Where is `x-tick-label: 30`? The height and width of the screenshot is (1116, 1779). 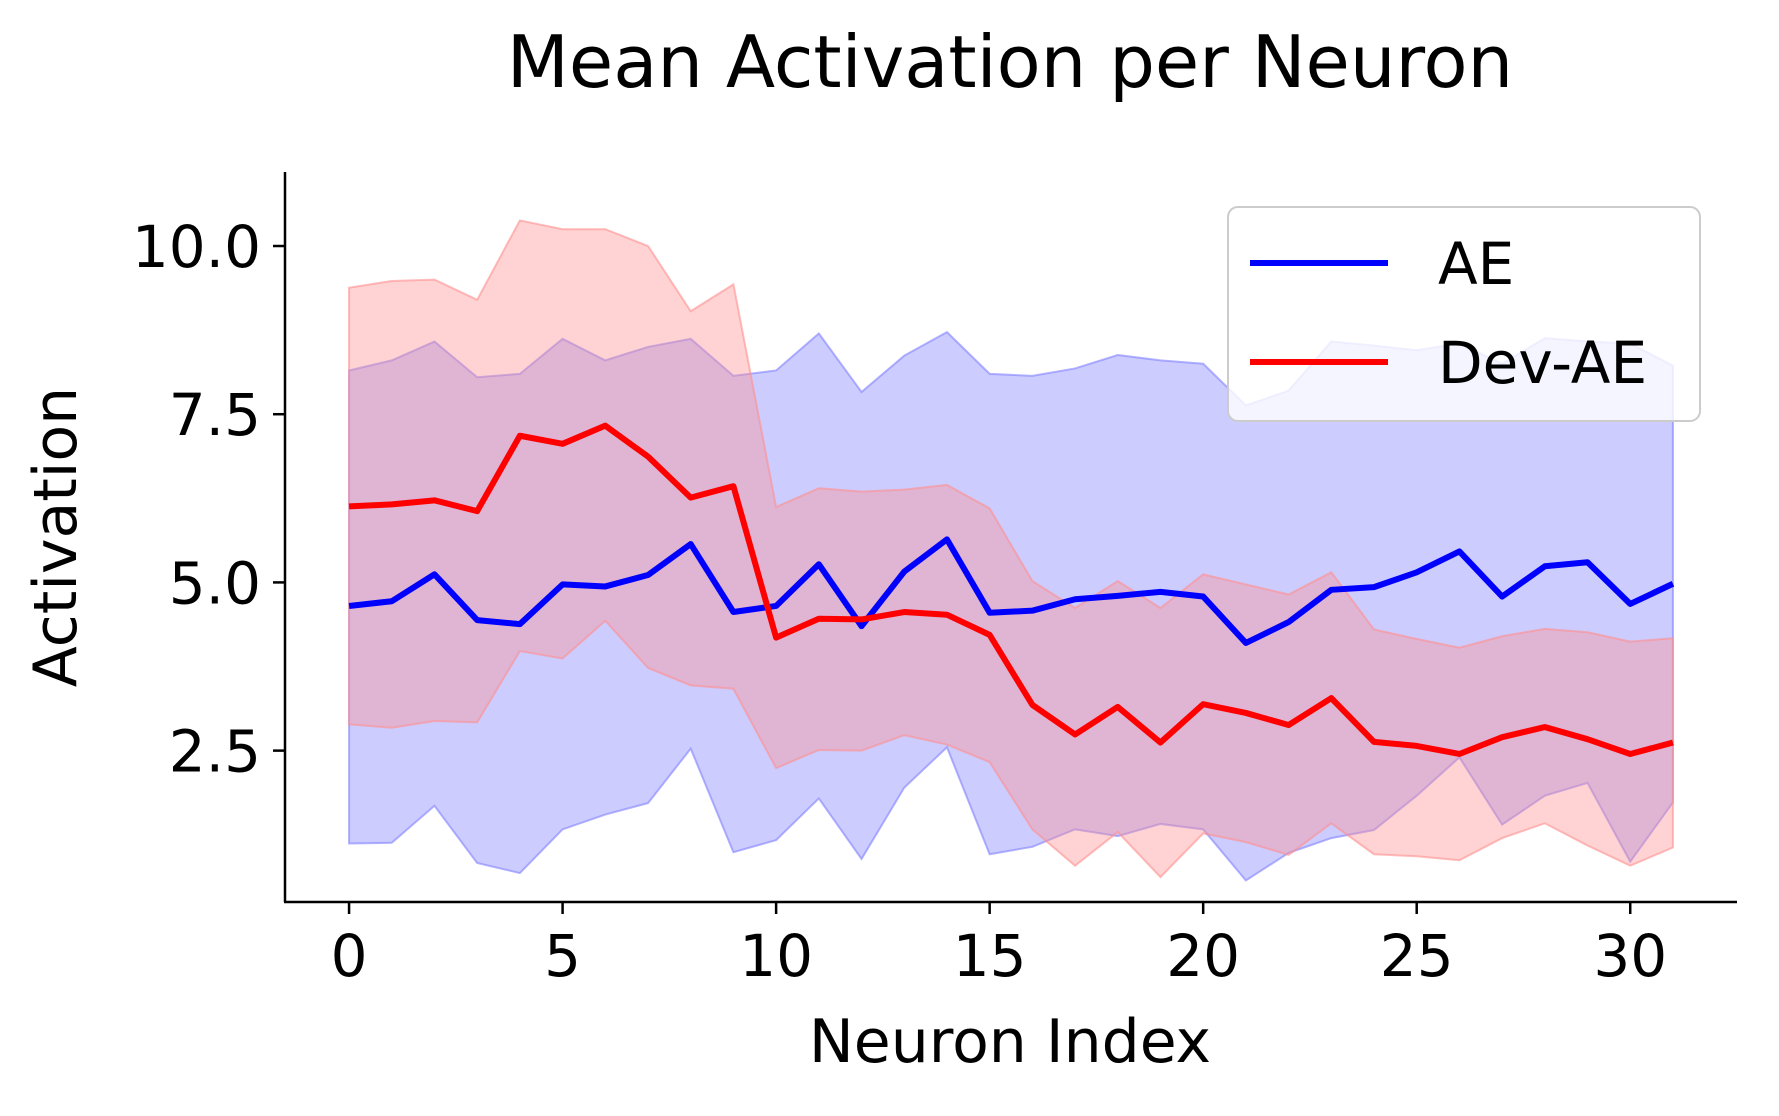
x-tick-label: 30 is located at coordinates (1630, 956).